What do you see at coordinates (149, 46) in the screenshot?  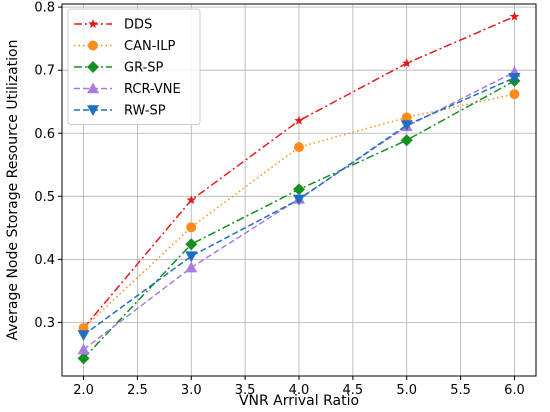 I see `legend-label-can-ilp: CAN-ILP` at bounding box center [149, 46].